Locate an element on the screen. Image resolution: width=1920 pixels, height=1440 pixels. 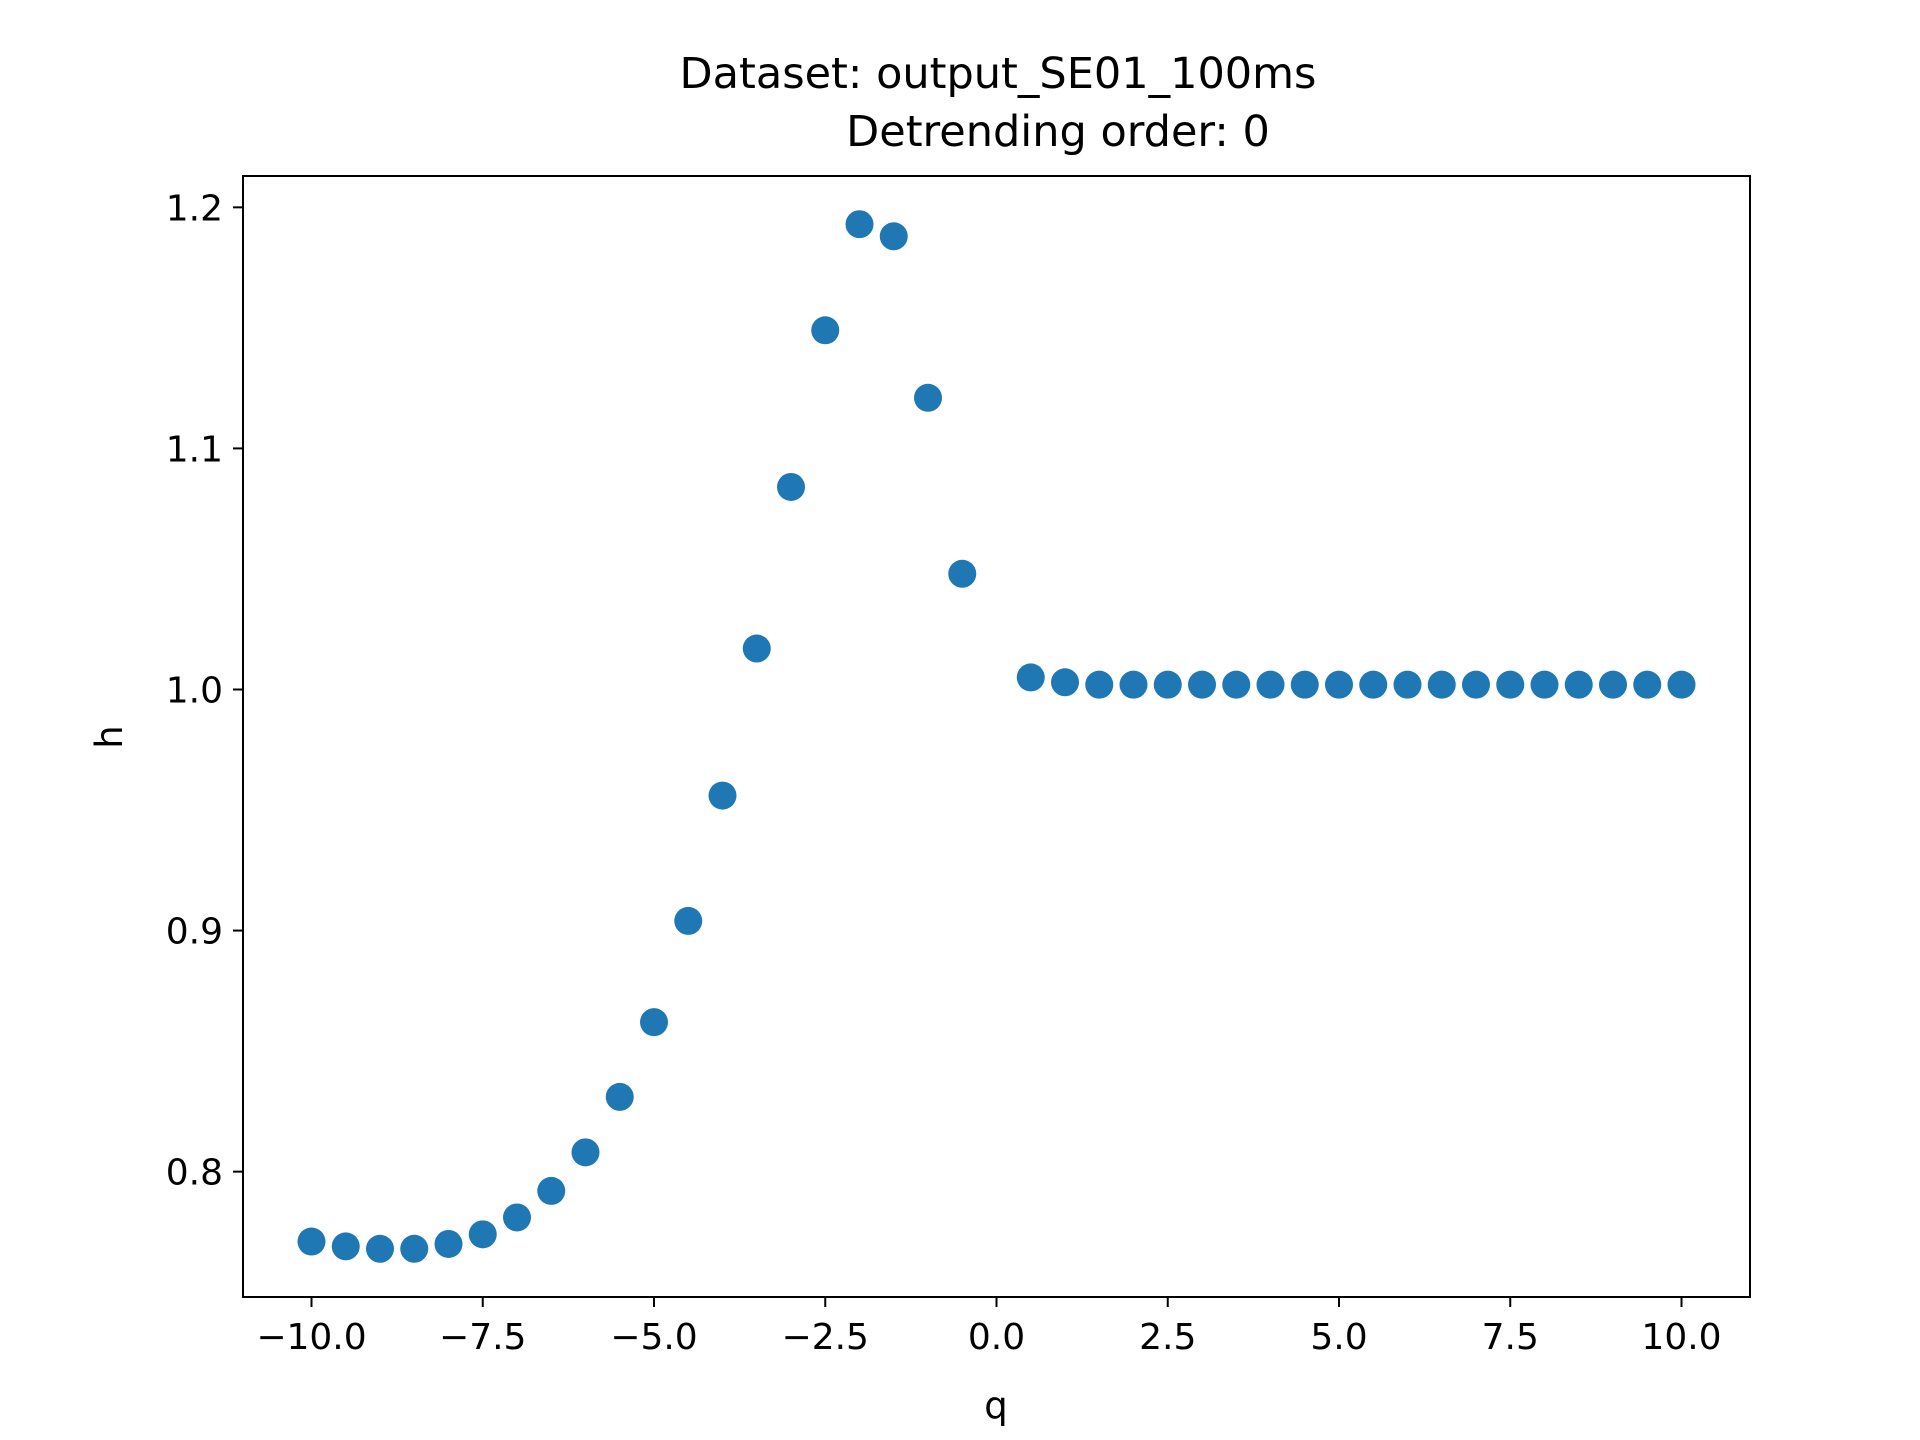
x-tick-label: 2.5 is located at coordinates (1167, 1337).